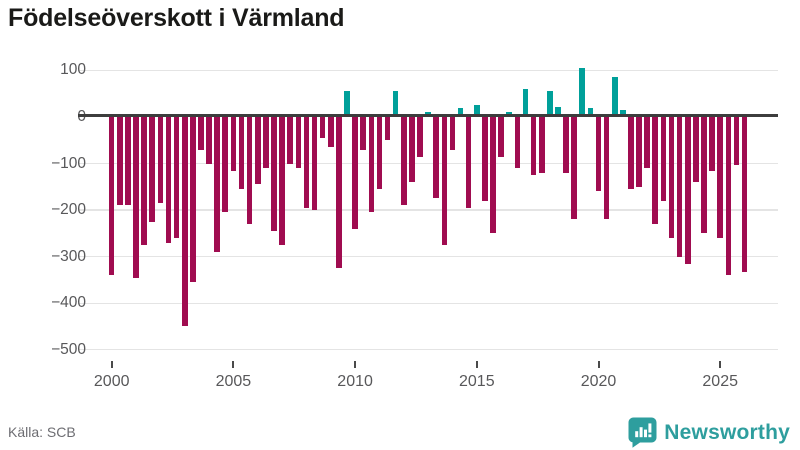  I want to click on x-tick-label: 2010, so click(355, 381).